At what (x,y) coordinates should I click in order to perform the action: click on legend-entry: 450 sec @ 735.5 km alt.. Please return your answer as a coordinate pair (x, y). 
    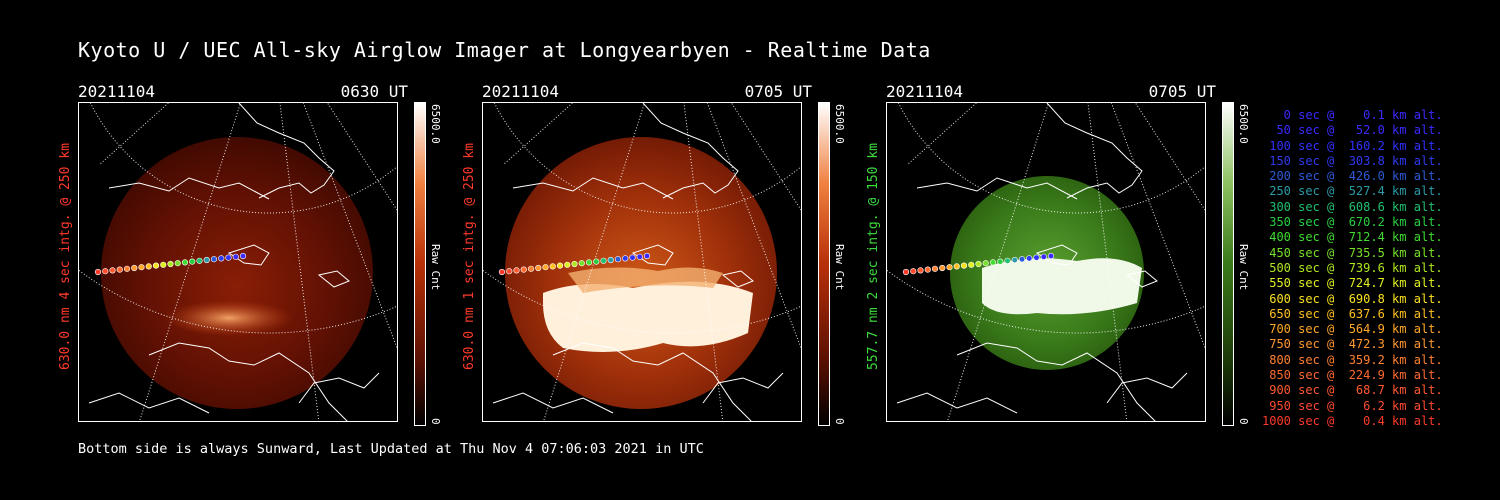
    Looking at the image, I should click on (1352, 252).